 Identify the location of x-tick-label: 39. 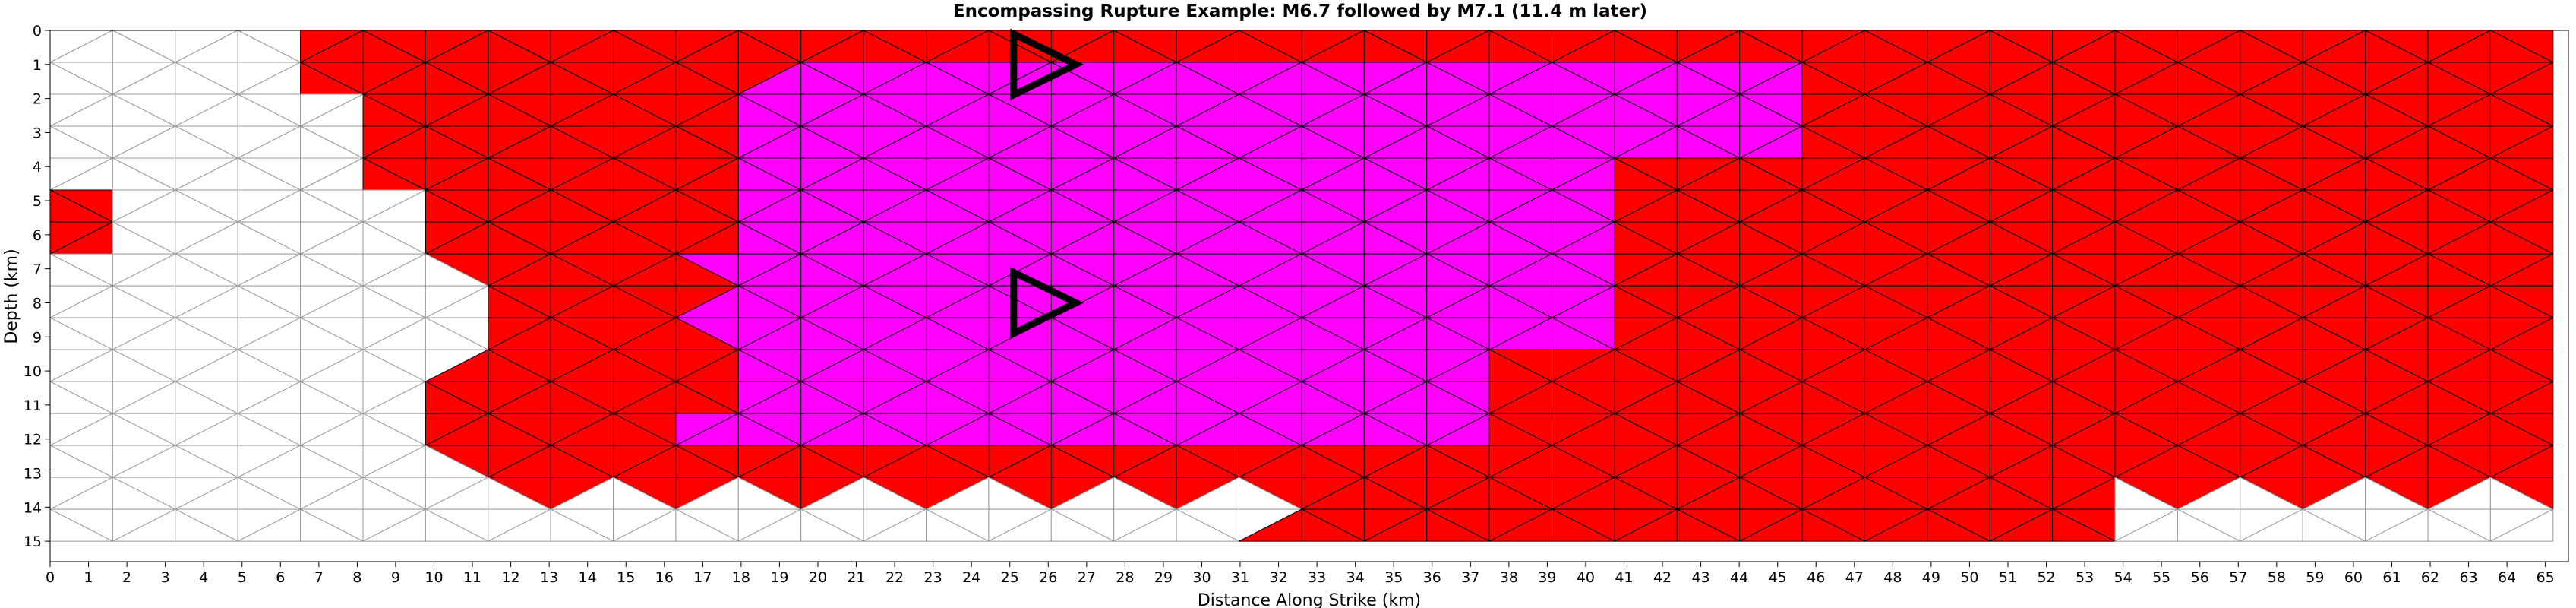
(1547, 578).